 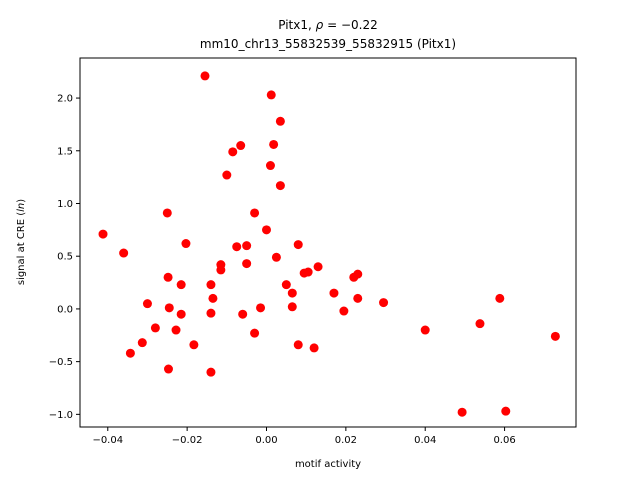 I want to click on y-tick-label: 0.5, so click(x=65, y=257).